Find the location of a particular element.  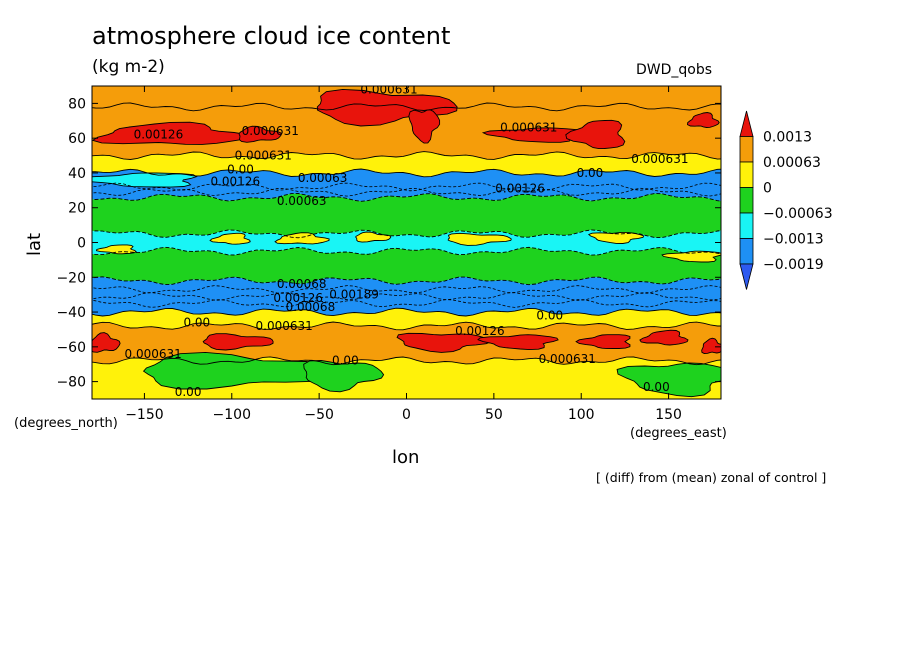

chart-title: atmosphere cloud ice content is located at coordinates (271, 36).